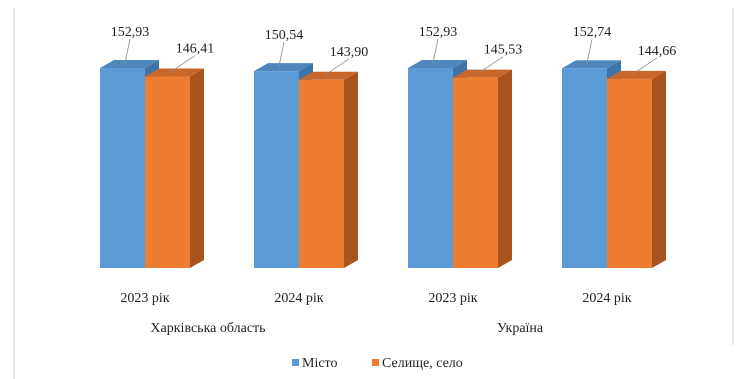 The height and width of the screenshot is (379, 747). Describe the element at coordinates (422, 363) in the screenshot. I see `legend-label: Селище, село` at that location.